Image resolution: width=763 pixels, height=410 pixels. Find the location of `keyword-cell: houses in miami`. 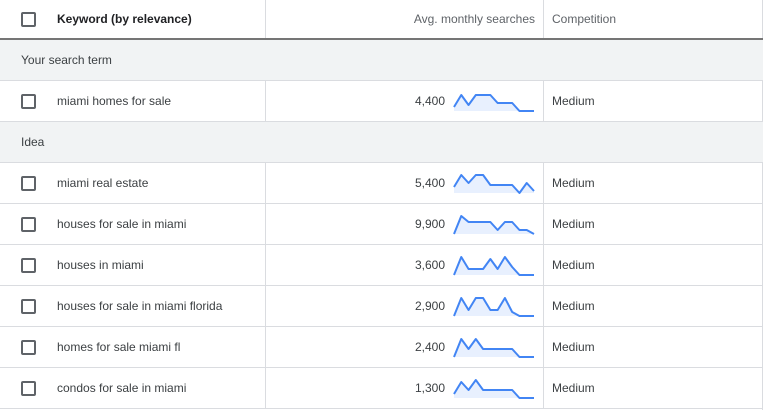

keyword-cell: houses in miami is located at coordinates (161, 265).